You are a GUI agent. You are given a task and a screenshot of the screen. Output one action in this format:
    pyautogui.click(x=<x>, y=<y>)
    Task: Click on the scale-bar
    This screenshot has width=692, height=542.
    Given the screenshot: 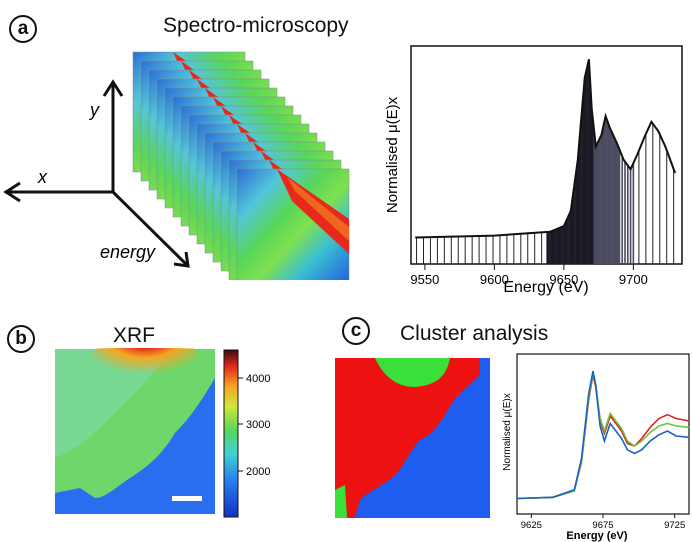 What is the action you would take?
    pyautogui.click(x=187, y=498)
    